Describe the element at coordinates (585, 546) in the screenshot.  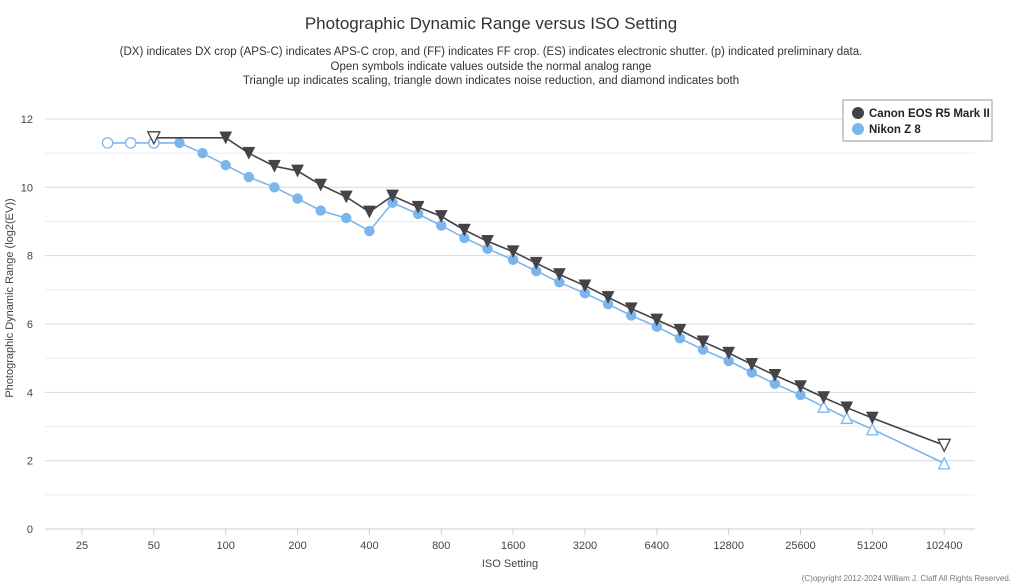
I see `x-tick-label: 3200` at that location.